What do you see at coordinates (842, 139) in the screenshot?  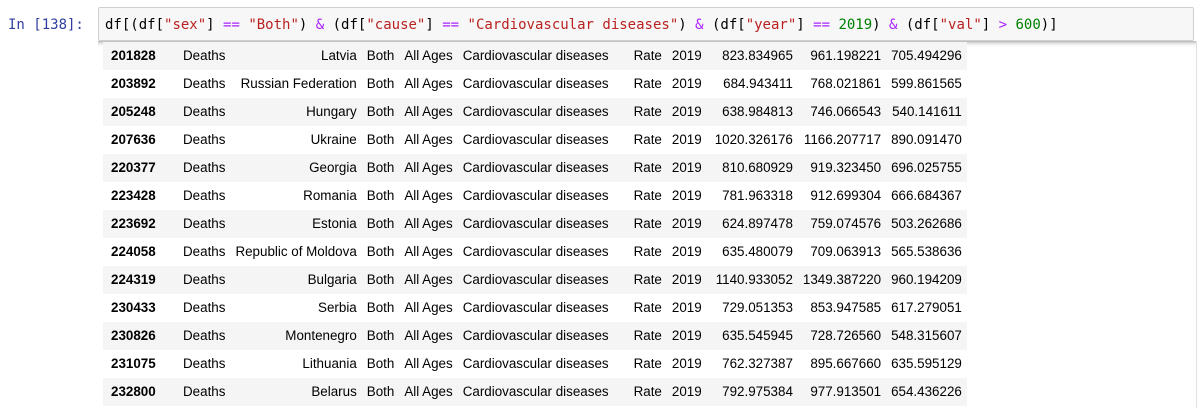 I see `cell-upper: 1166.207717` at bounding box center [842, 139].